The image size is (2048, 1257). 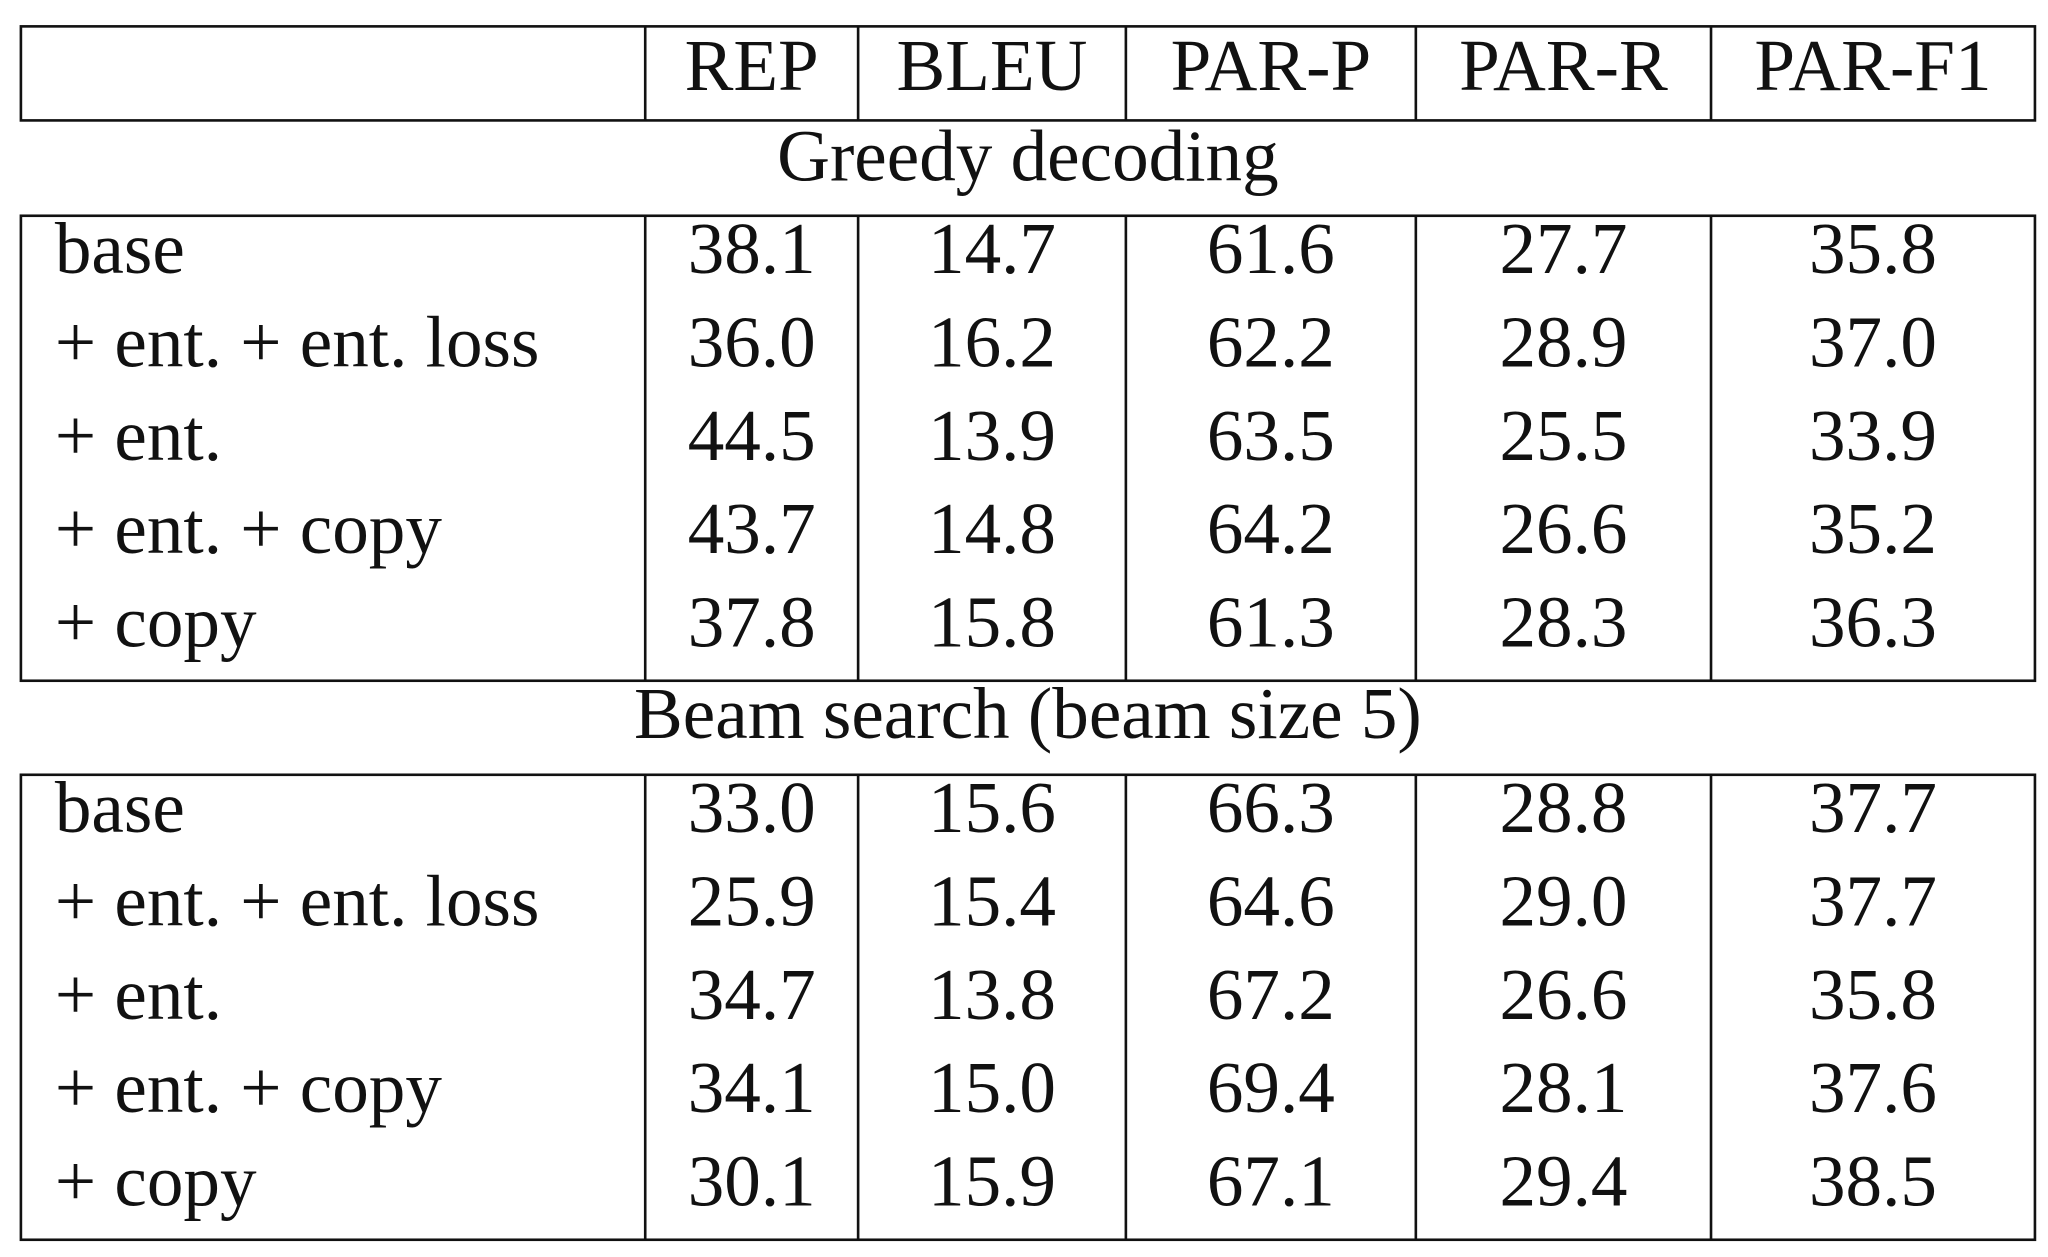 What do you see at coordinates (1271, 807) in the screenshot?
I see `cell-value: 66.3` at bounding box center [1271, 807].